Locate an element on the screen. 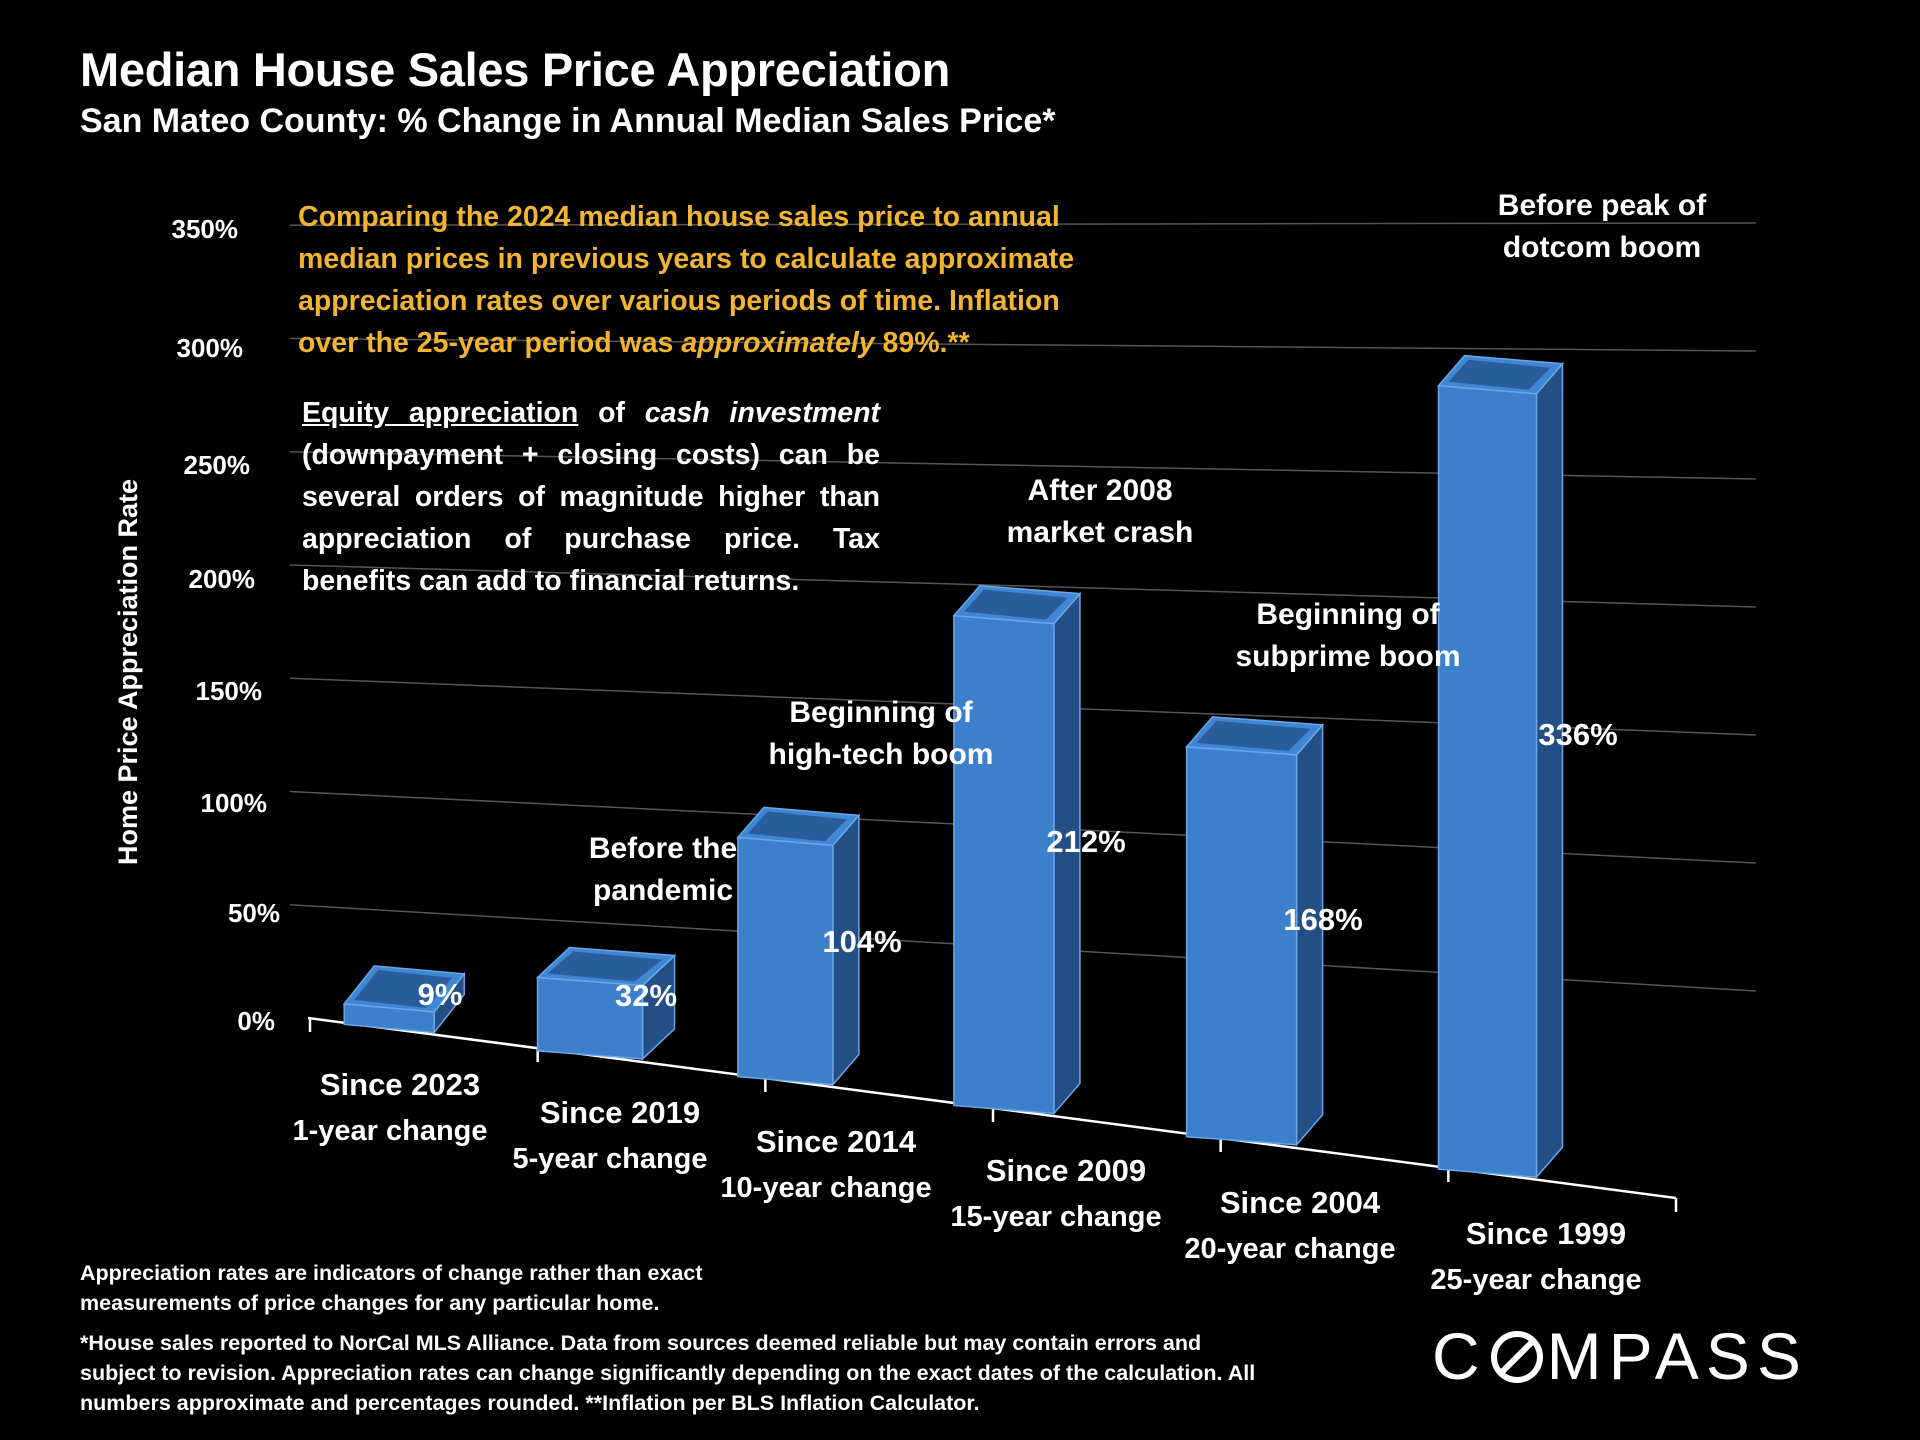 Image resolution: width=1920 pixels, height=1440 pixels. x-category-label: Since 2023 is located at coordinates (400, 1084).